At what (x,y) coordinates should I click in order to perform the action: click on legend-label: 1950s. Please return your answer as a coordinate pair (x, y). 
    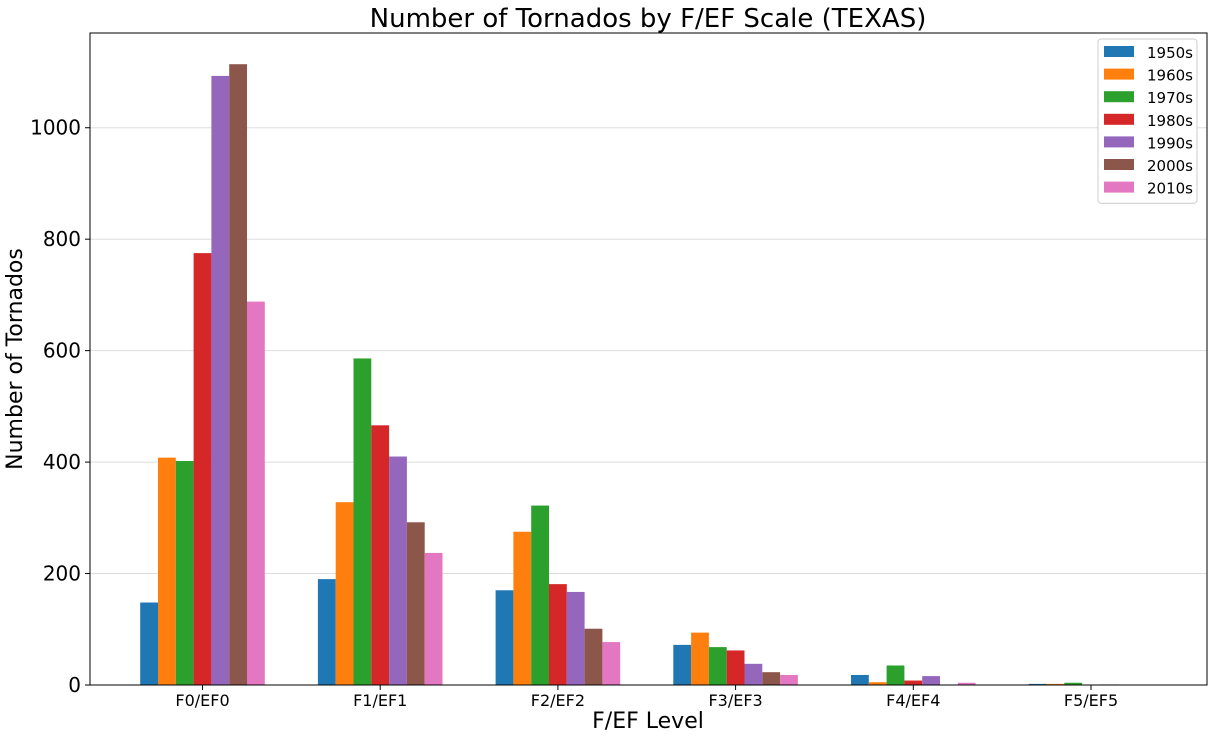
    Looking at the image, I should click on (1170, 53).